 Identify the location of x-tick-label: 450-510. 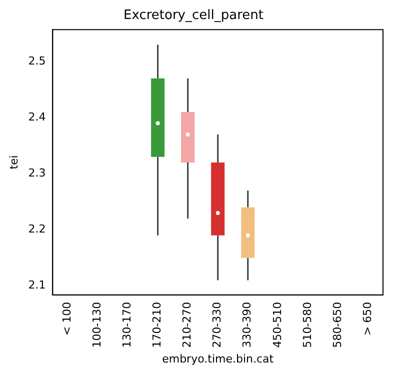
(277, 325).